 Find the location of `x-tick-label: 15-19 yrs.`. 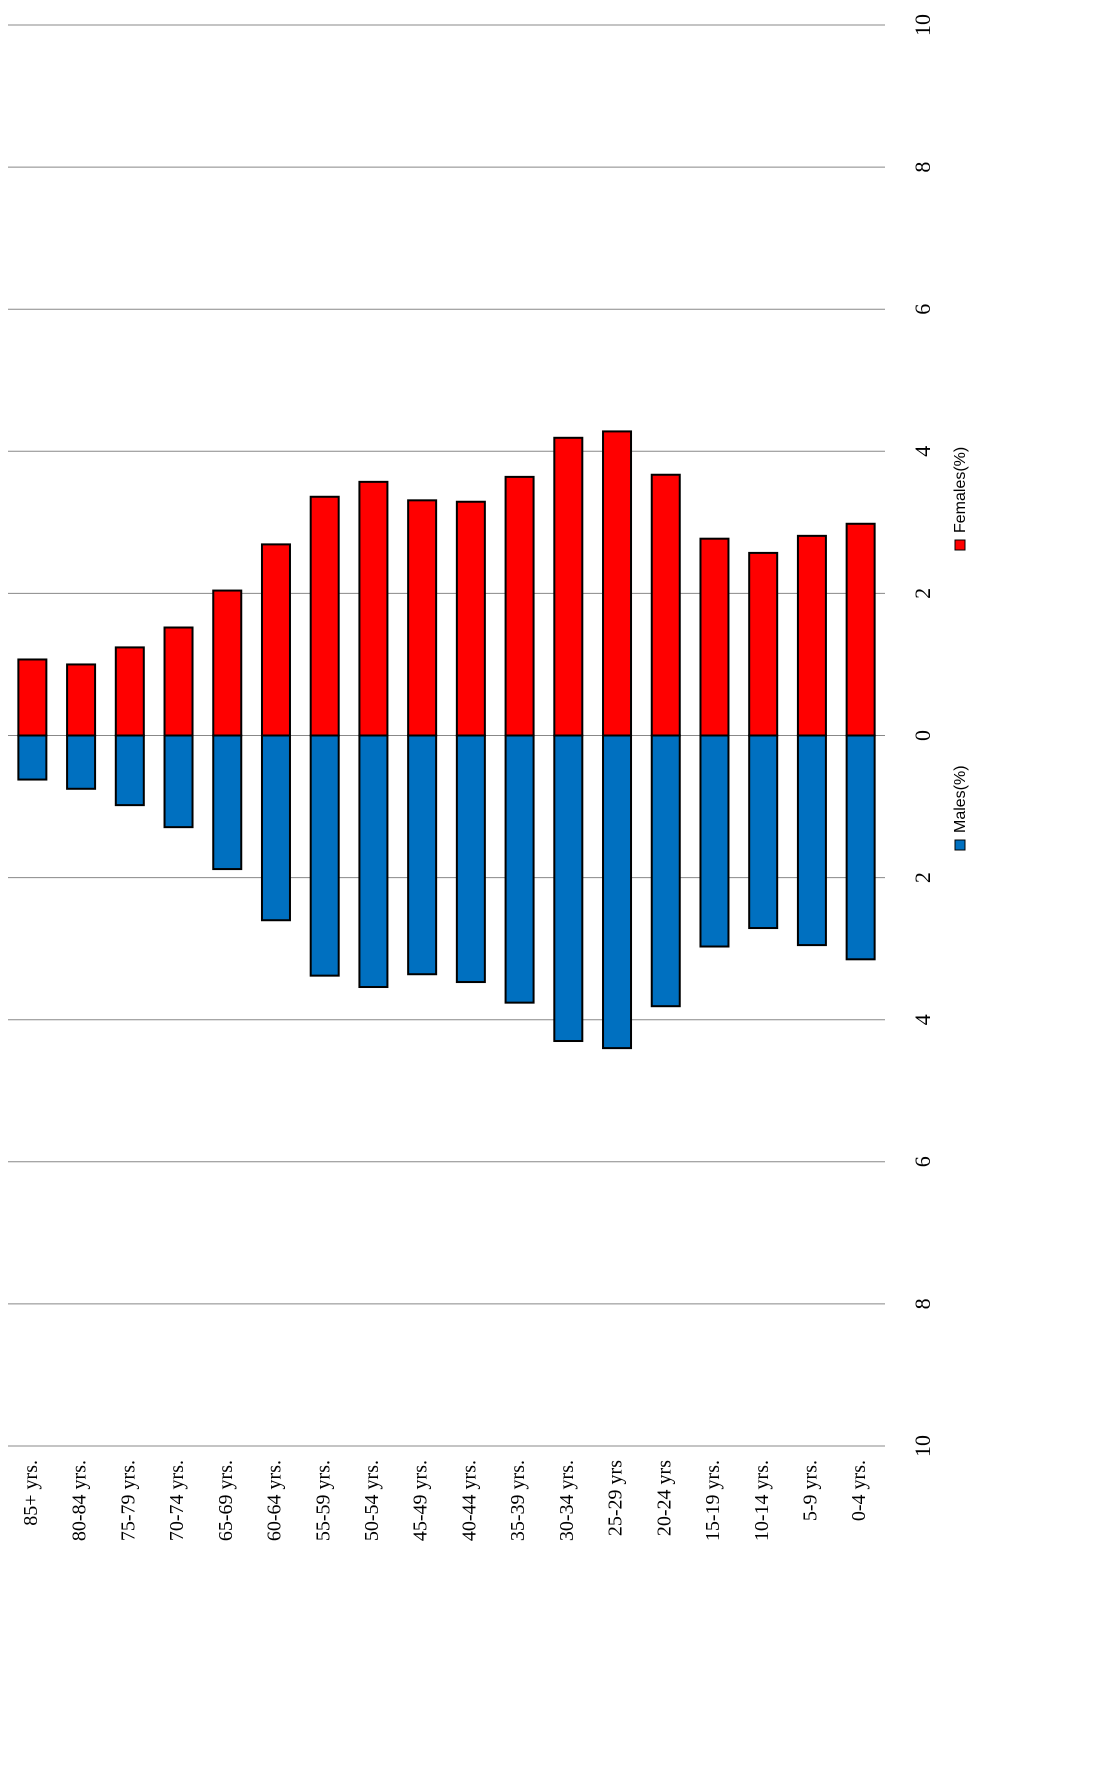

x-tick-label: 15-19 yrs. is located at coordinates (713, 1500).